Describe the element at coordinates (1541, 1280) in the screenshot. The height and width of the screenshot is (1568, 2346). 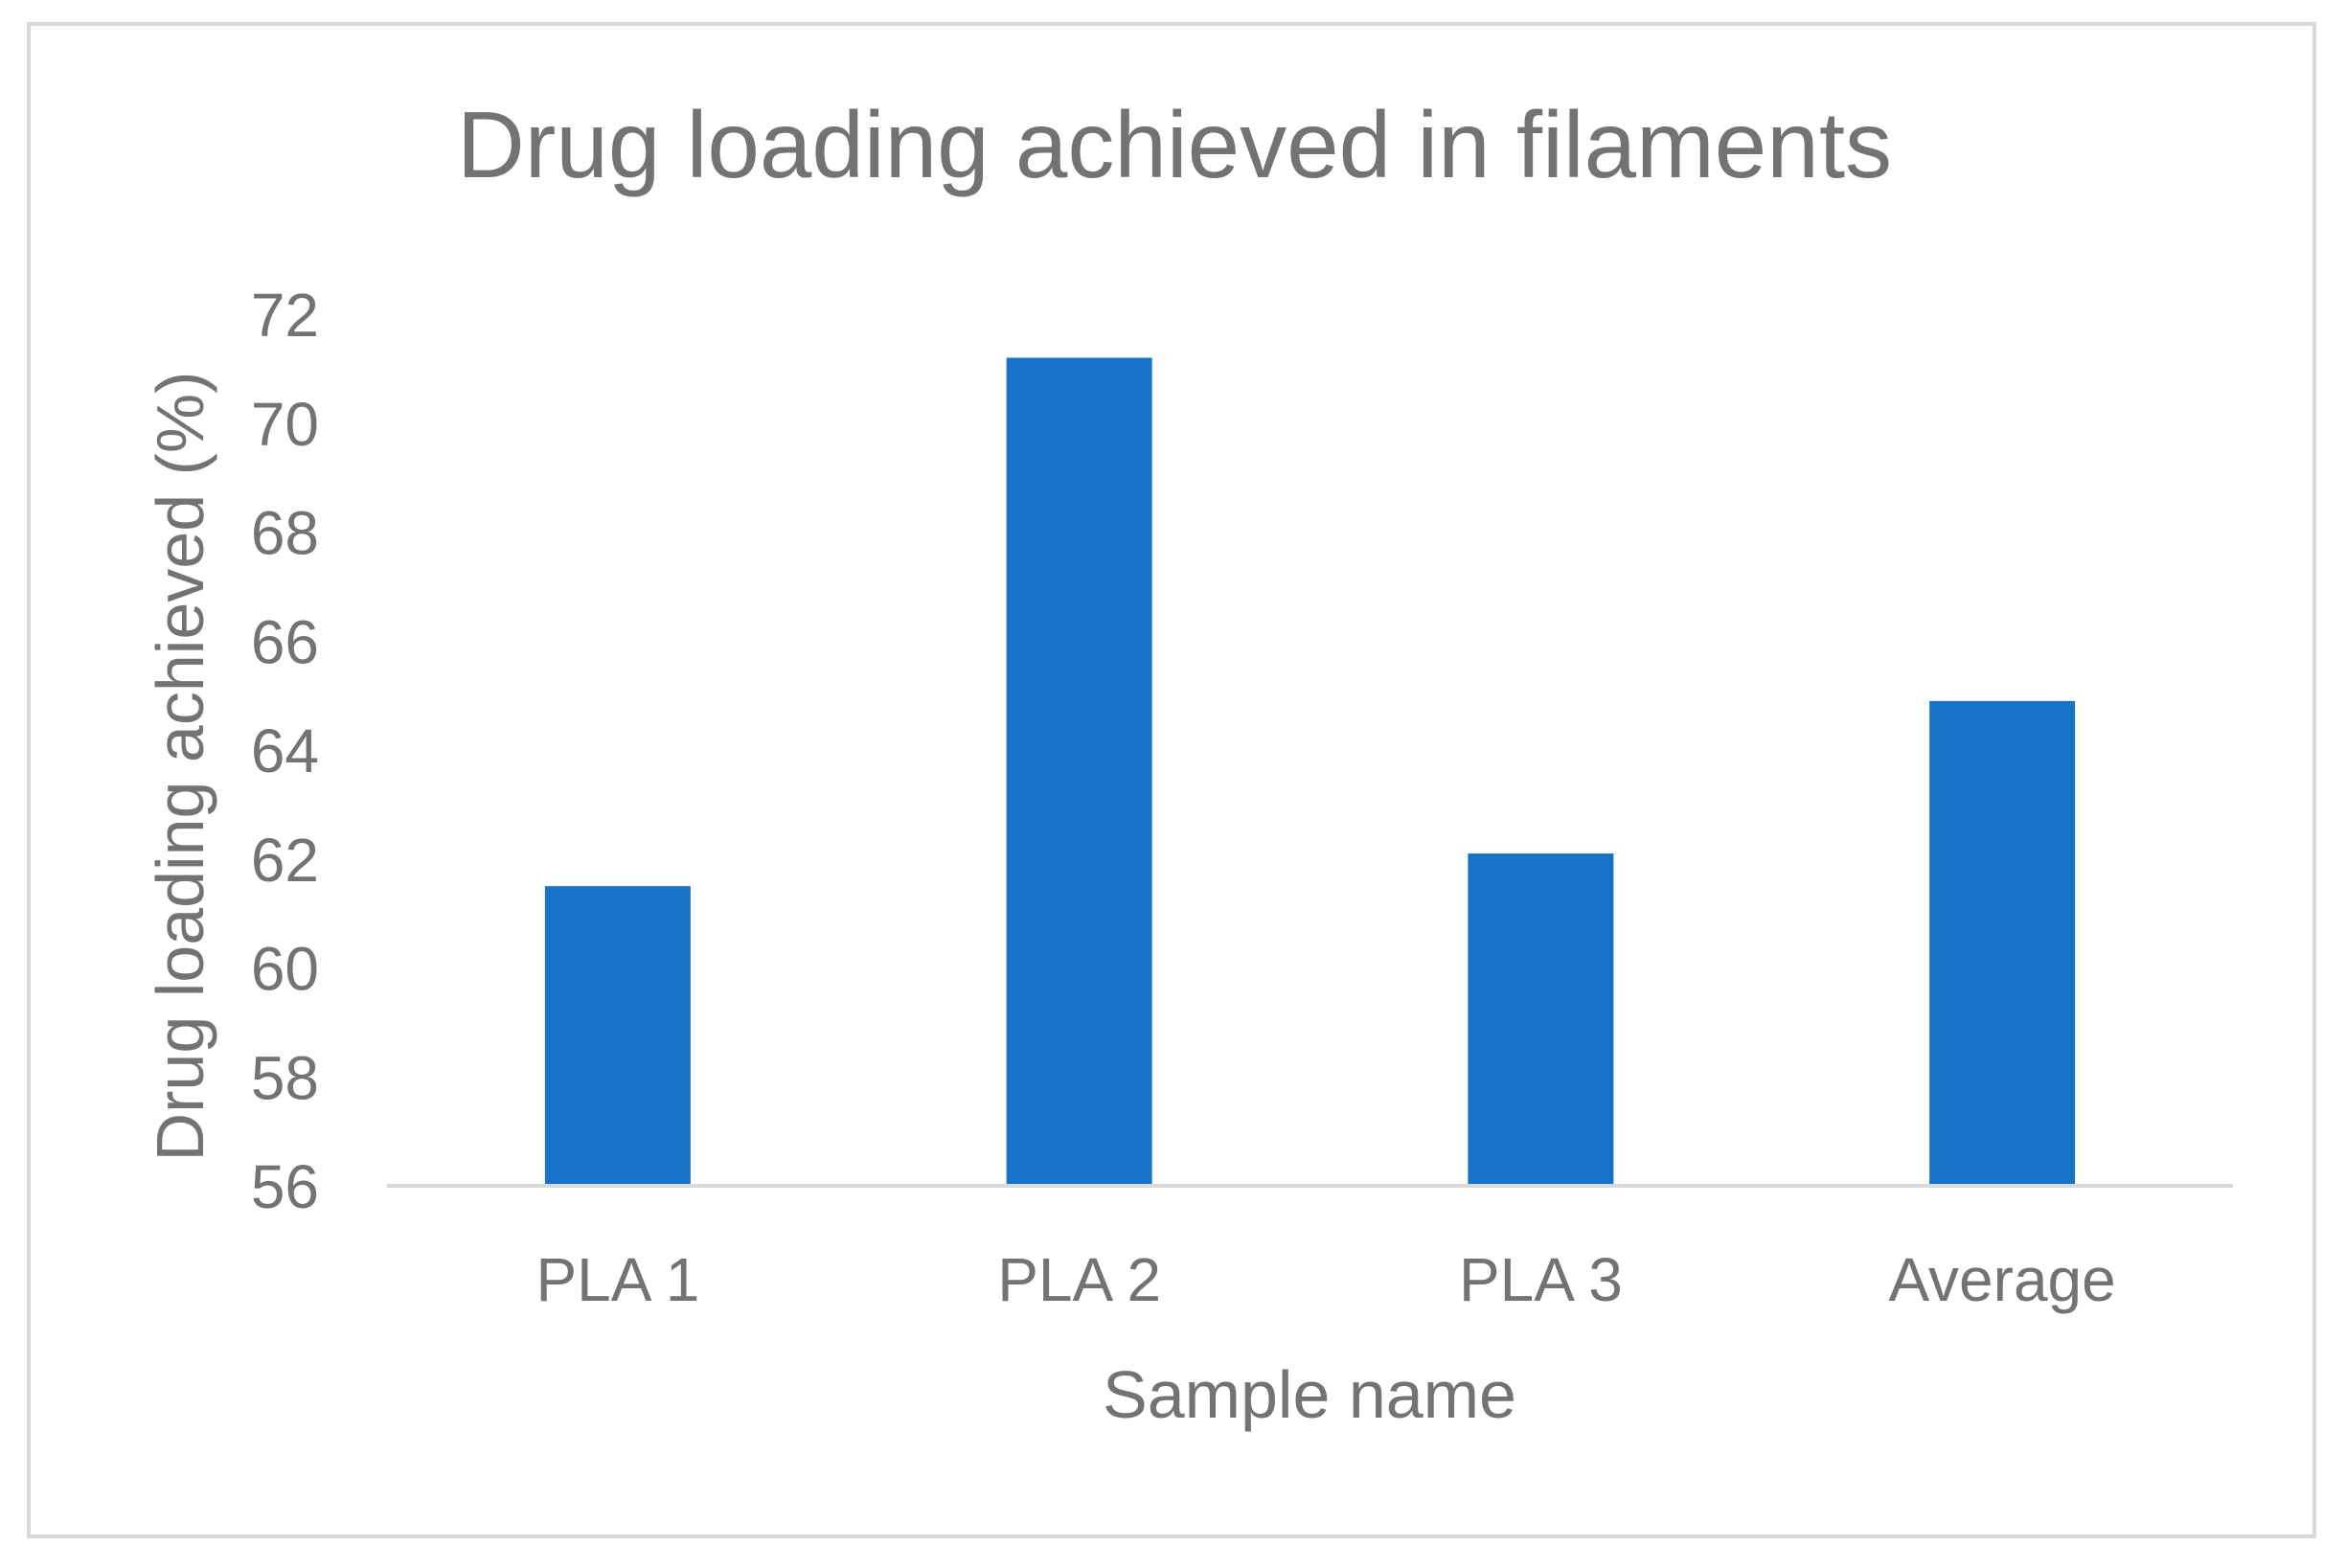
I see `x-tick-label: PLA 3` at that location.